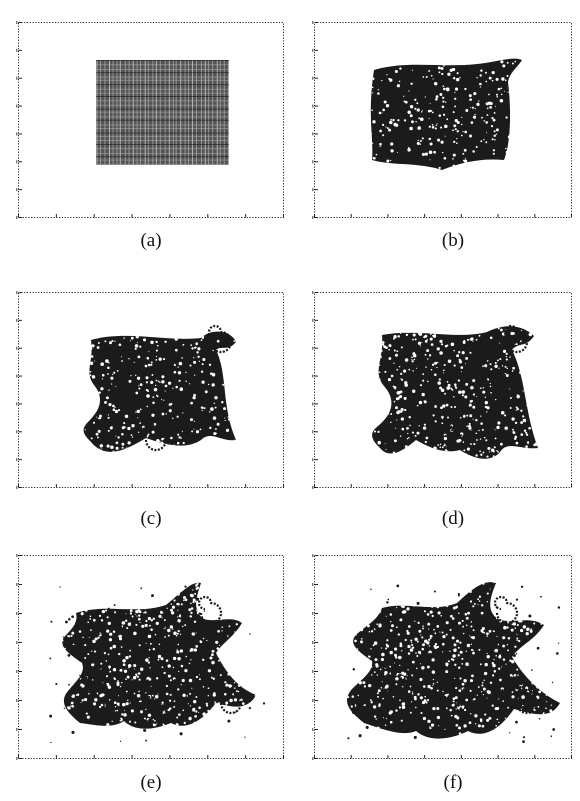 The image size is (580, 801). What do you see at coordinates (453, 782) in the screenshot?
I see `caption-f: (f)` at bounding box center [453, 782].